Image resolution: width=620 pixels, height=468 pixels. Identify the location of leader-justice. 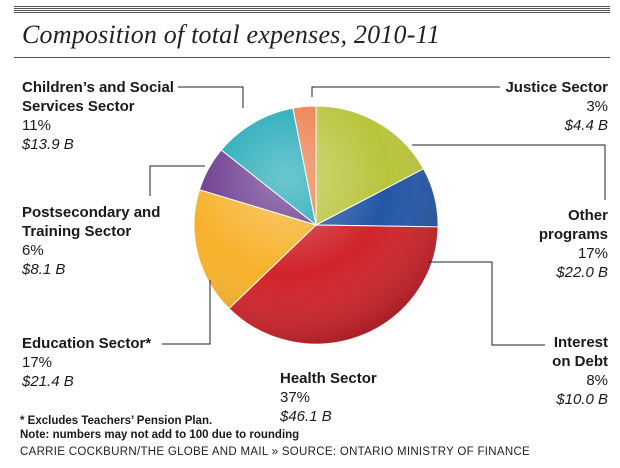
(405, 91).